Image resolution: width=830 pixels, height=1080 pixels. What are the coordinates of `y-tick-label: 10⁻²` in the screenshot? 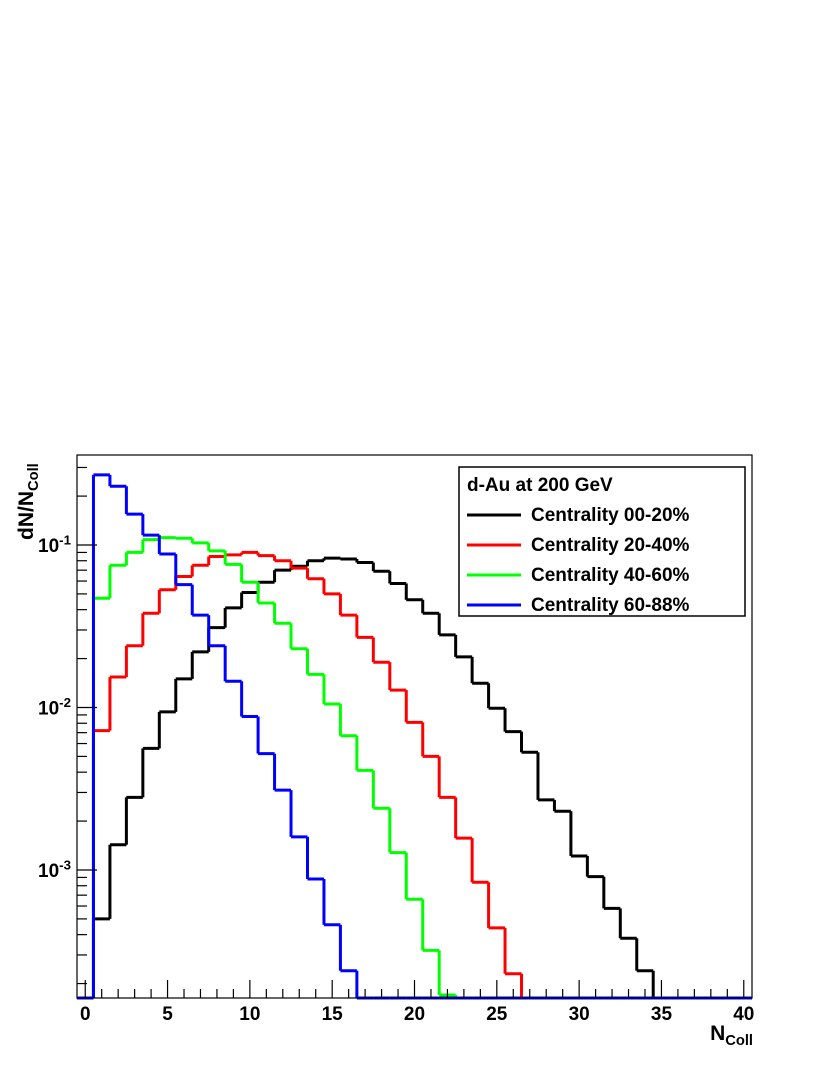 It's located at (54, 707).